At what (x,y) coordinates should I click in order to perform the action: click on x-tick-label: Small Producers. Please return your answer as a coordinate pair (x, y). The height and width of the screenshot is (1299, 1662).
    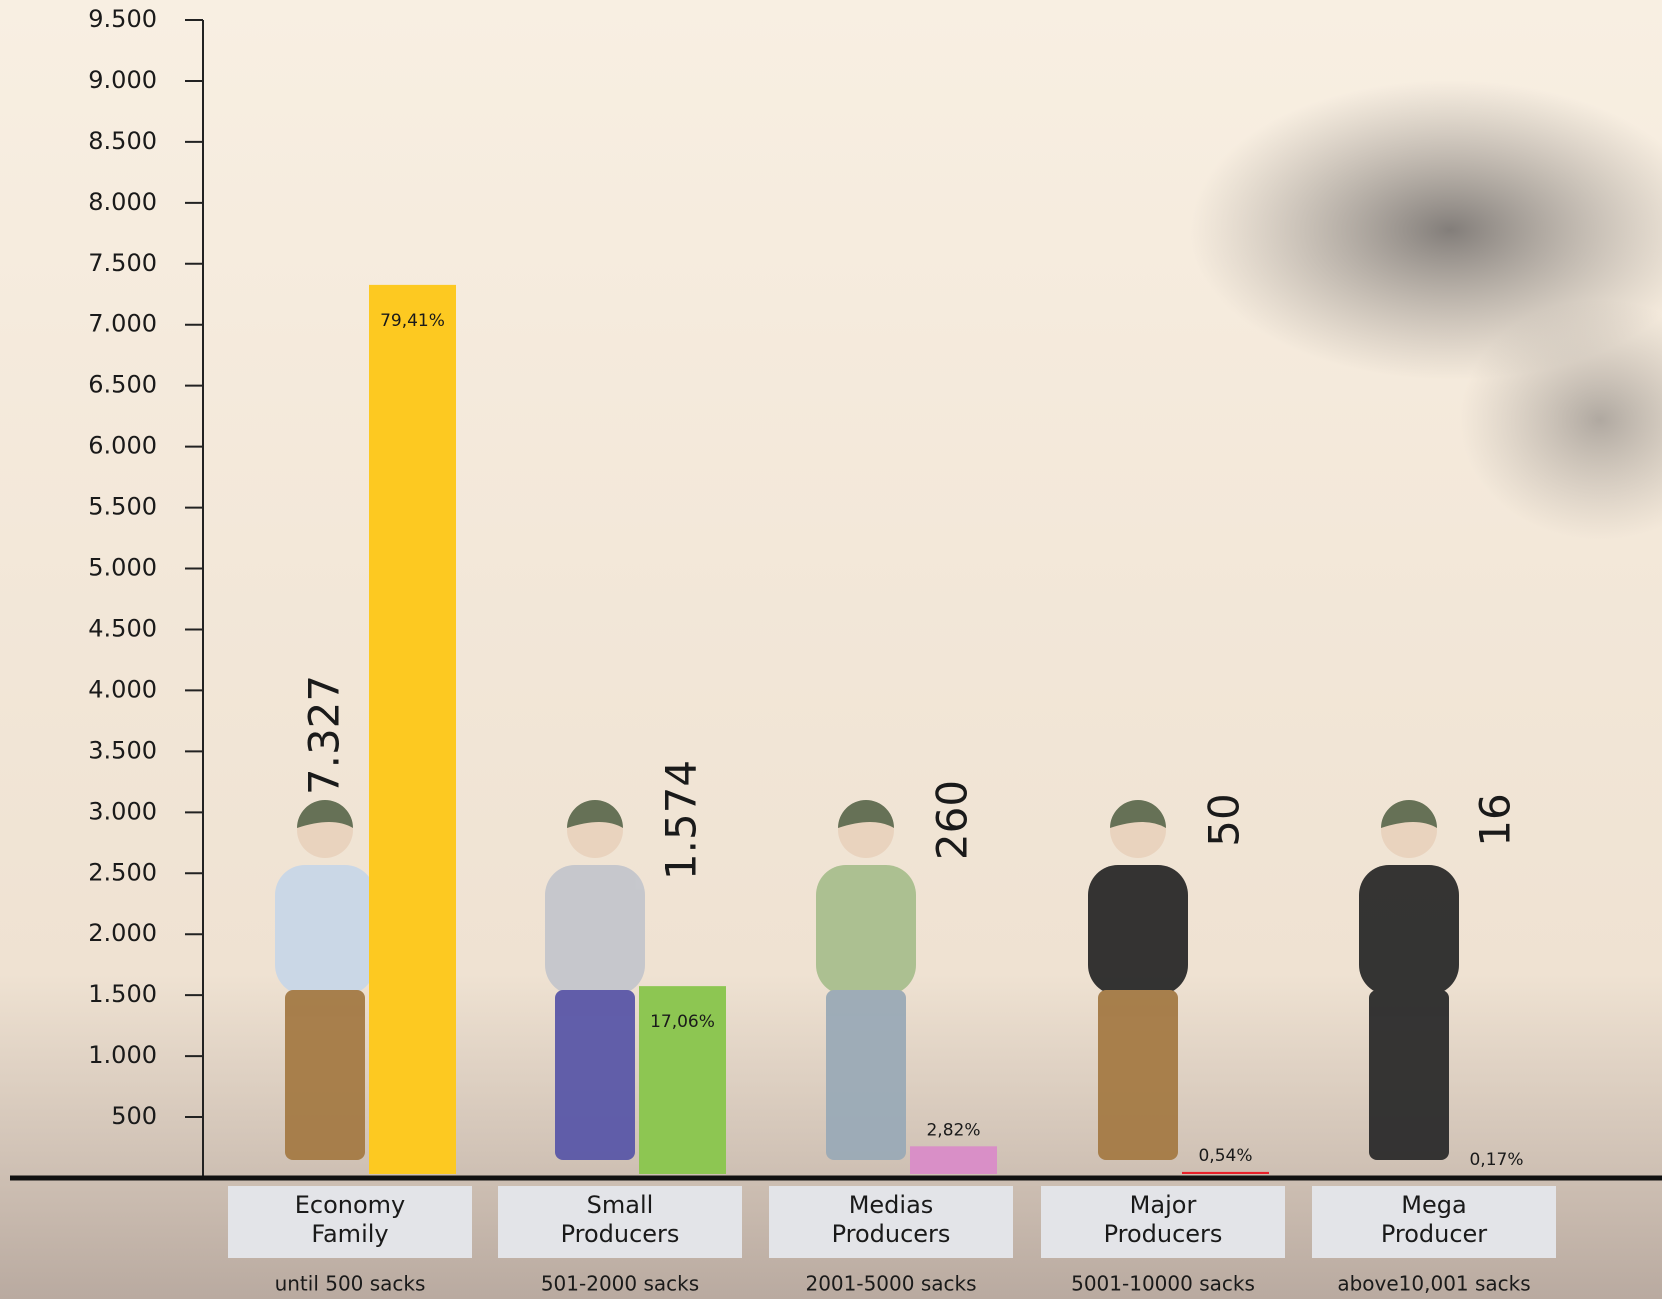
    Looking at the image, I should click on (620, 1219).